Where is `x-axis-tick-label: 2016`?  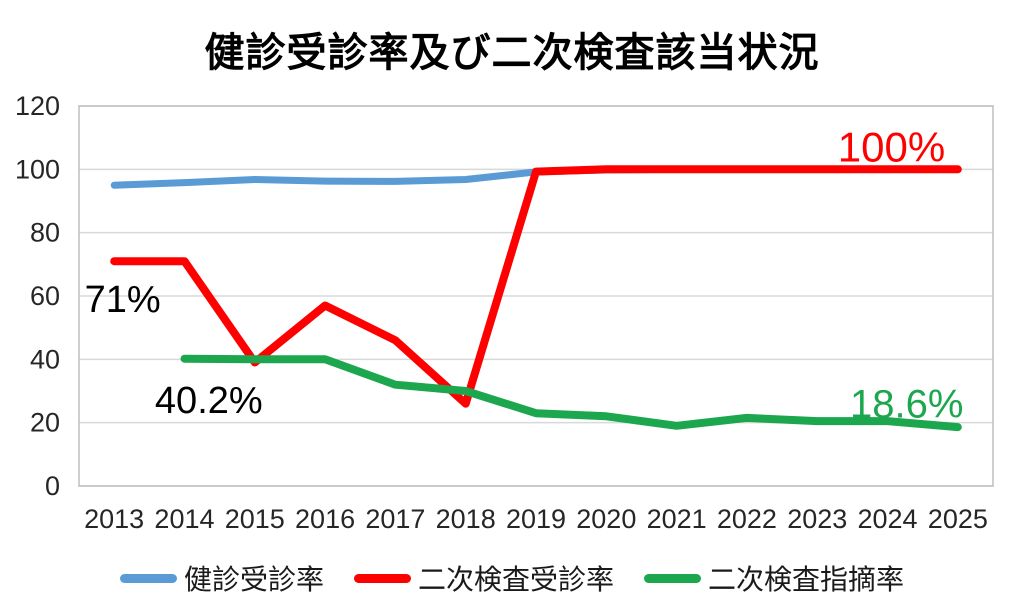
x-axis-tick-label: 2016 is located at coordinates (325, 519).